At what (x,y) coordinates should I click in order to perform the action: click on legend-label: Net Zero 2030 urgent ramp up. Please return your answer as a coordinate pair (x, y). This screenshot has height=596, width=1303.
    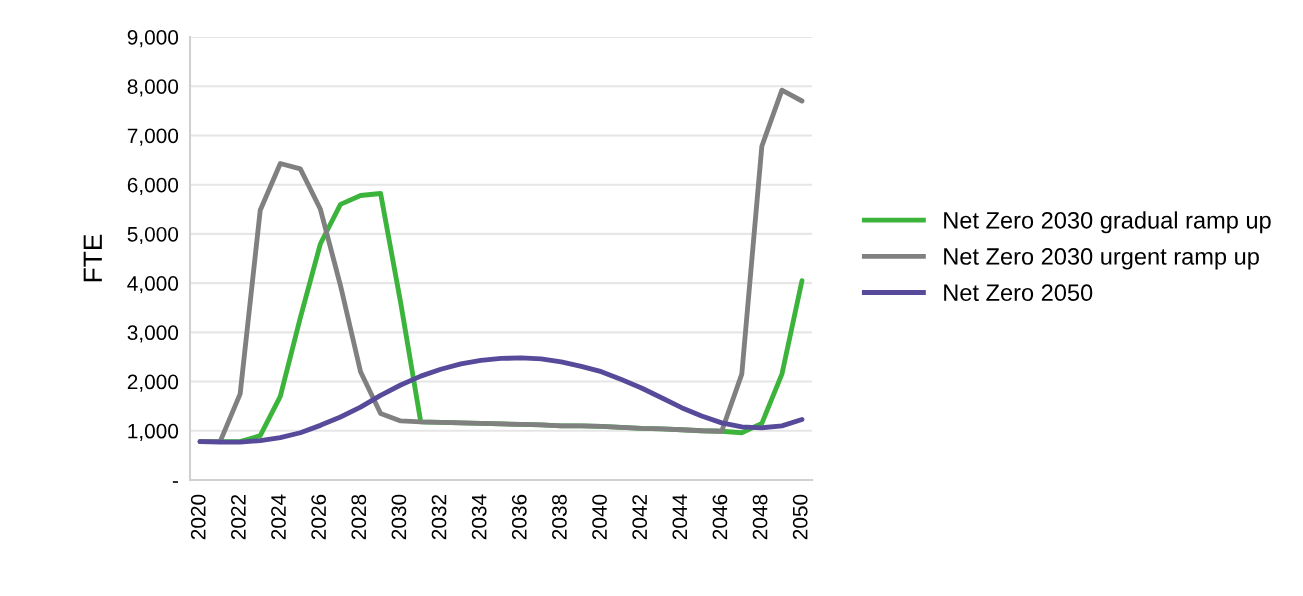
    Looking at the image, I should click on (1101, 259).